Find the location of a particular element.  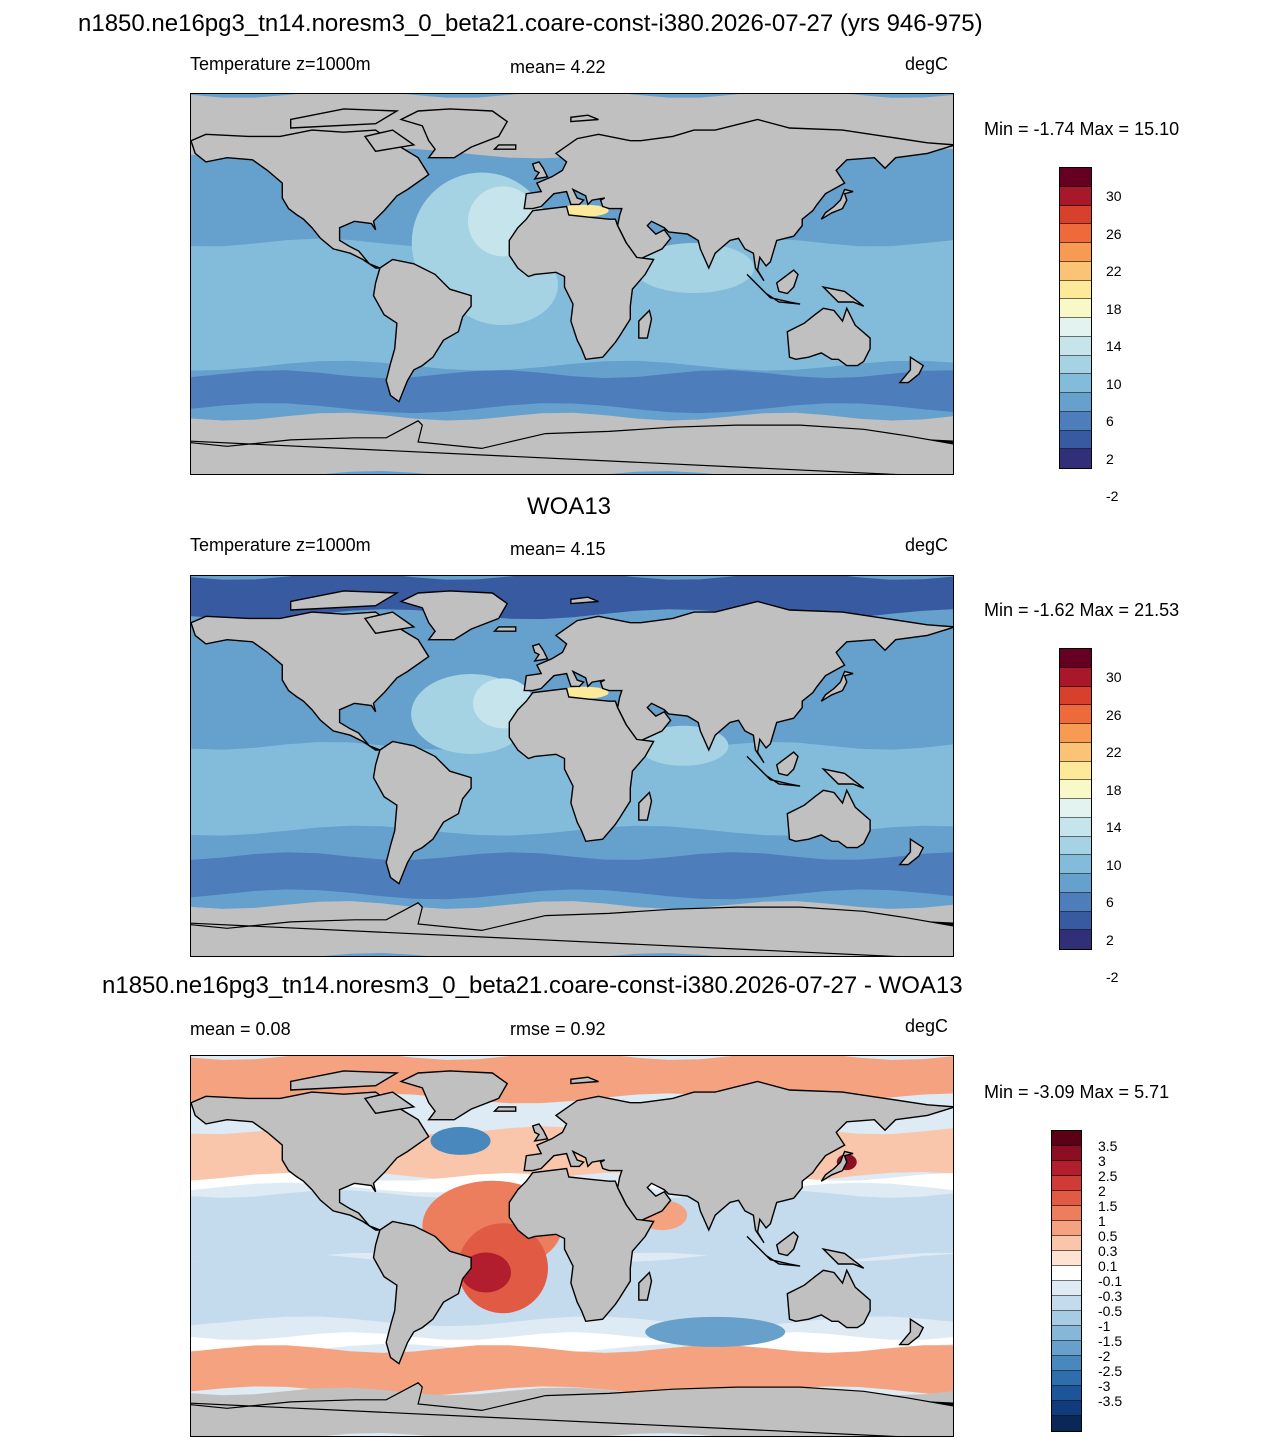

landmass-indonesia is located at coordinates (773, 771).